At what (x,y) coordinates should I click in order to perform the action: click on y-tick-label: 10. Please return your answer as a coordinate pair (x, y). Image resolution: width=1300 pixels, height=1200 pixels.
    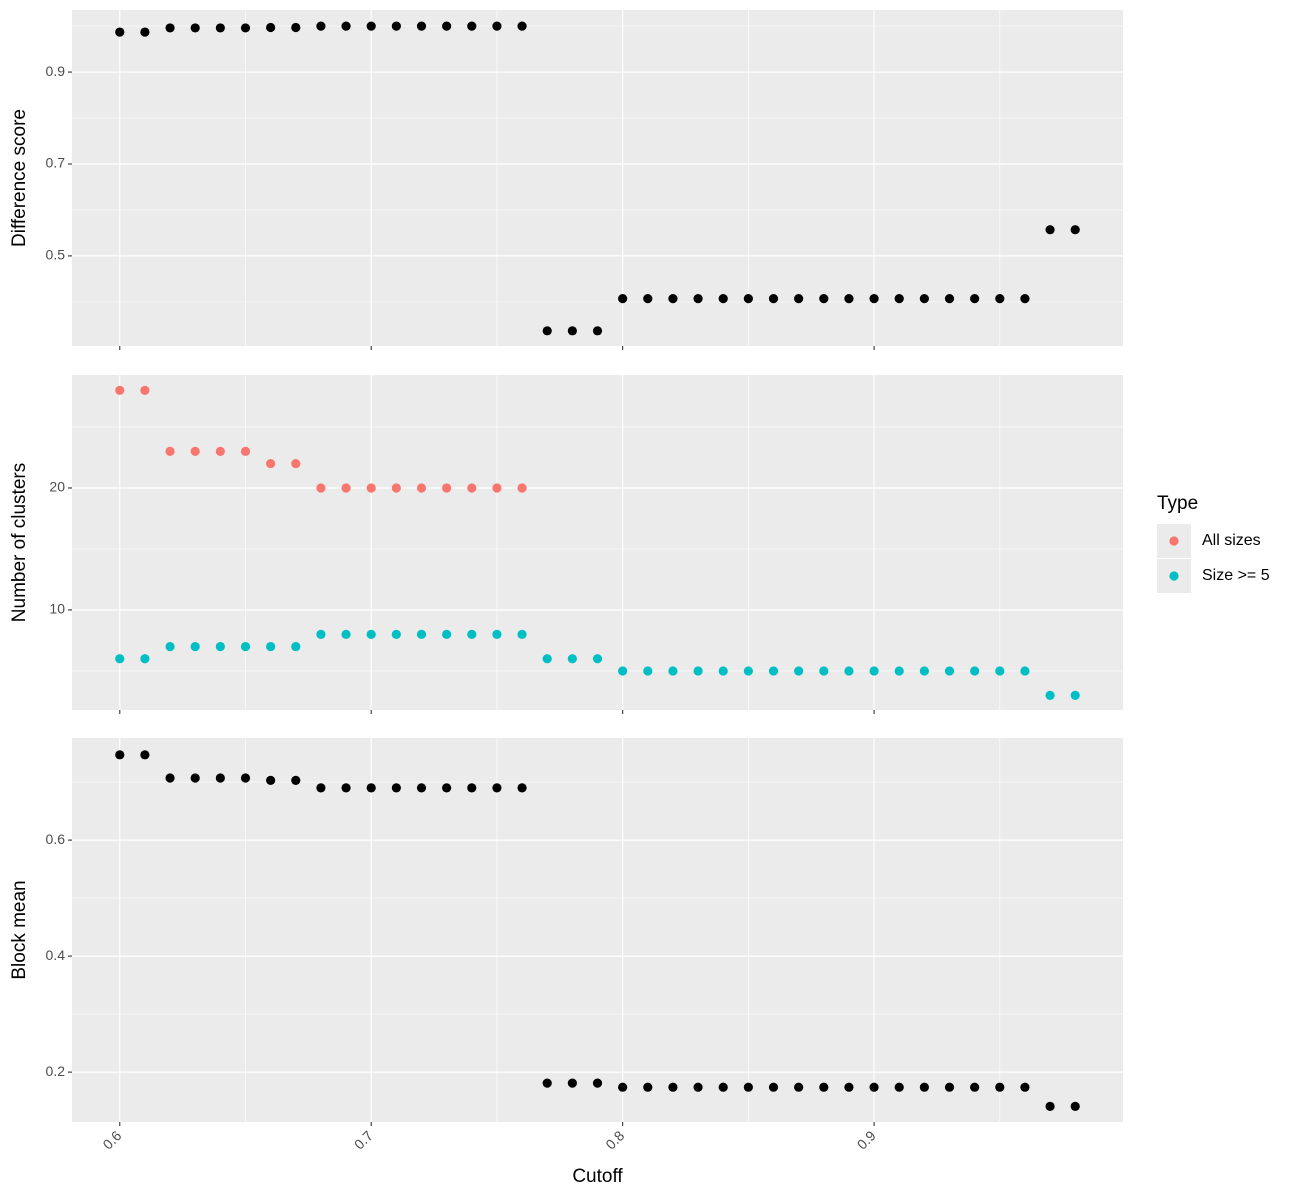
    Looking at the image, I should click on (57, 609).